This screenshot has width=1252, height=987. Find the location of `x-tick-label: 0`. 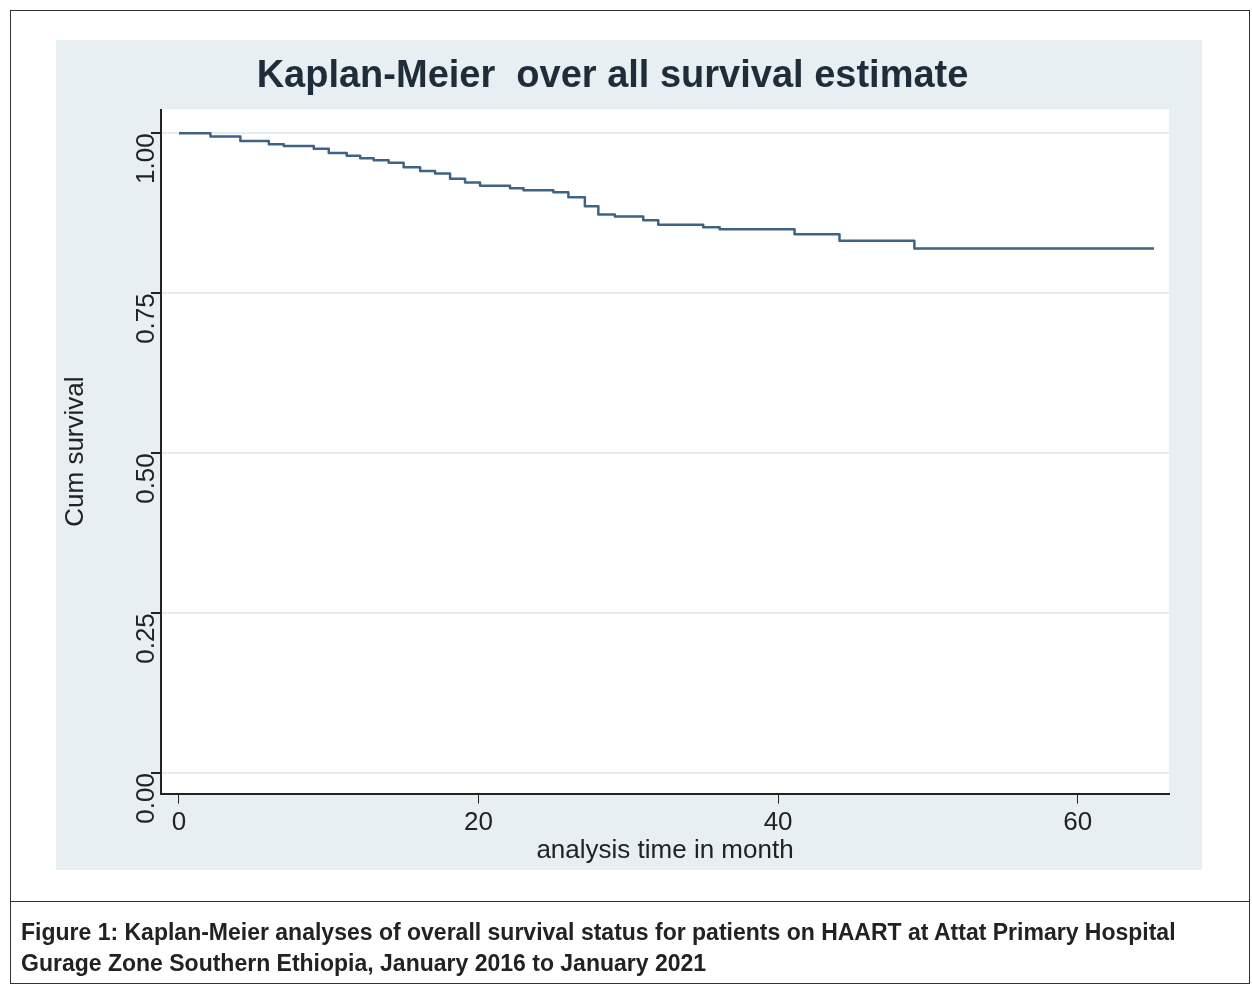

x-tick-label: 0 is located at coordinates (179, 821).